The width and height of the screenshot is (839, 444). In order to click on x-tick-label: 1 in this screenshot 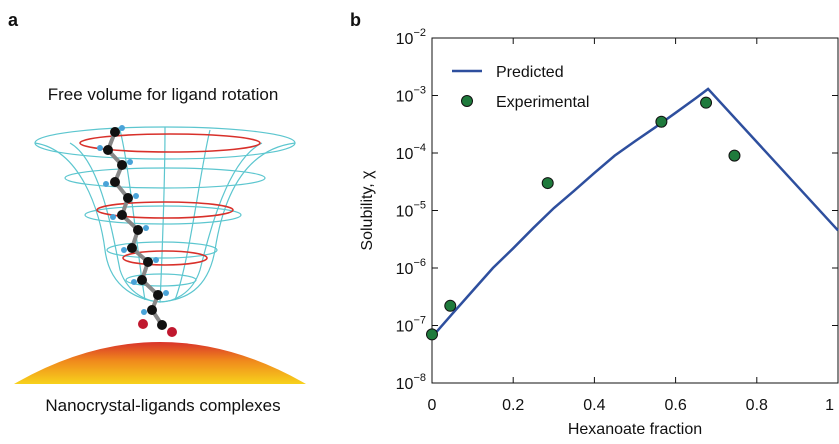, I will do `click(829, 405)`.